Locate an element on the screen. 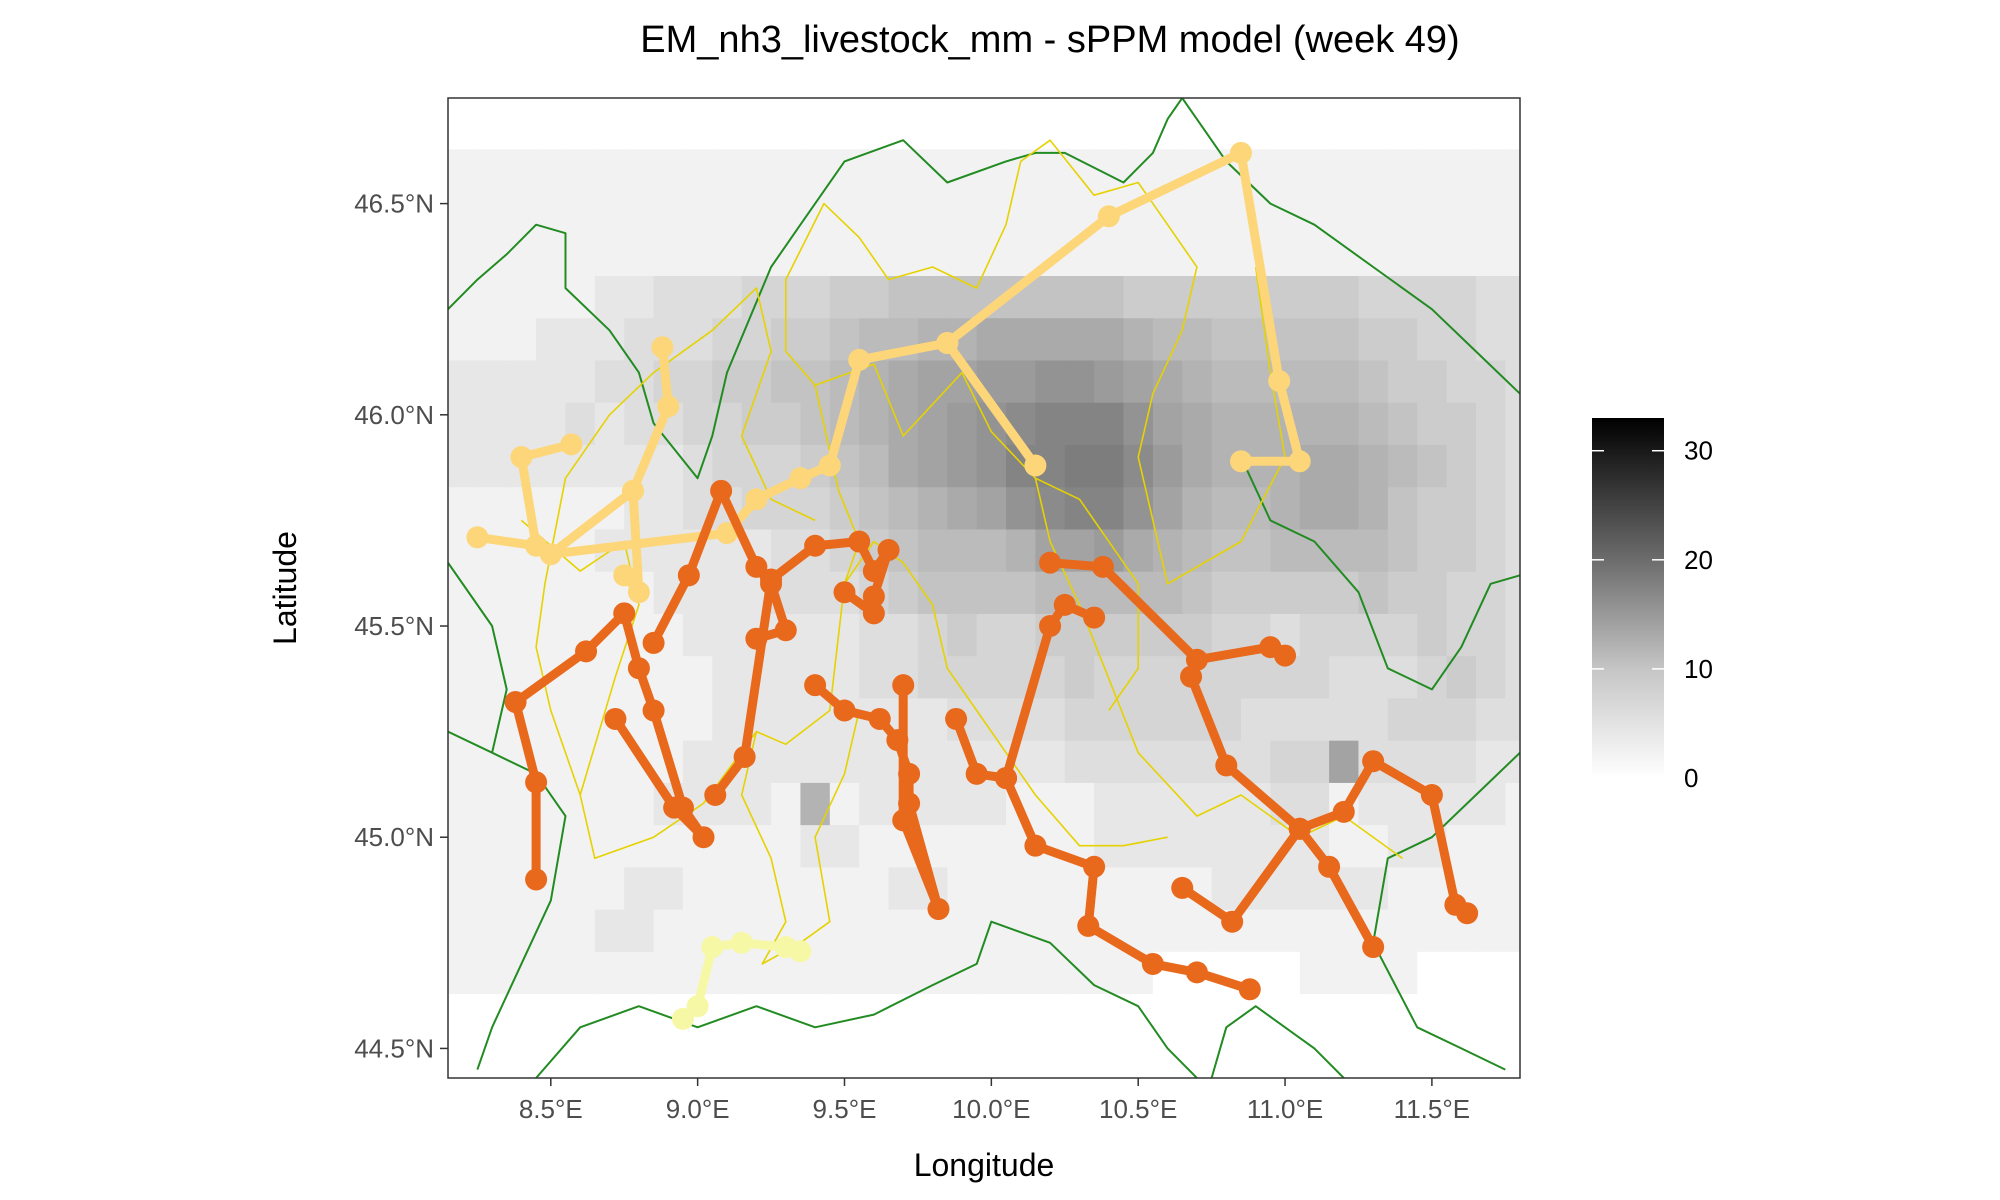 The height and width of the screenshot is (1200, 2000). x-tick-label: 11.5°E is located at coordinates (1432, 1109).